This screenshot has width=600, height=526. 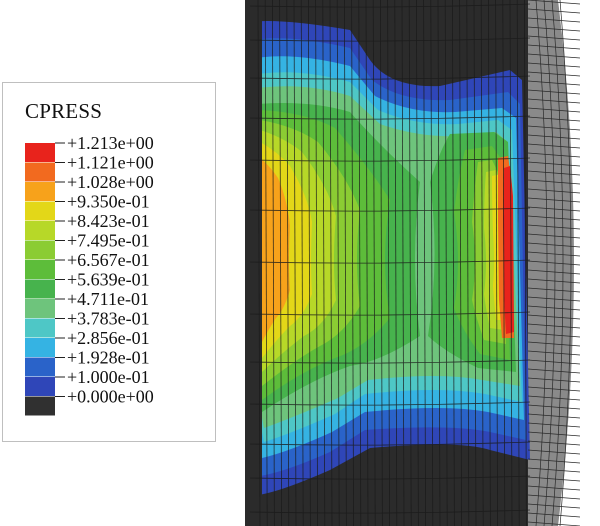 I want to click on legend-label: +1.000e-01, so click(x=108, y=377).